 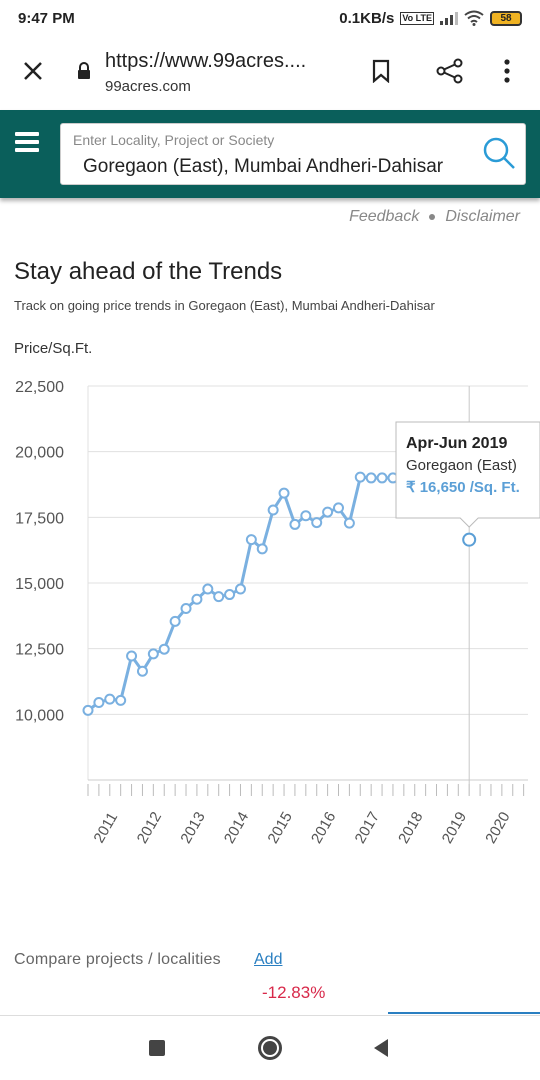 I want to click on tab-indicator, so click(x=464, y=1013).